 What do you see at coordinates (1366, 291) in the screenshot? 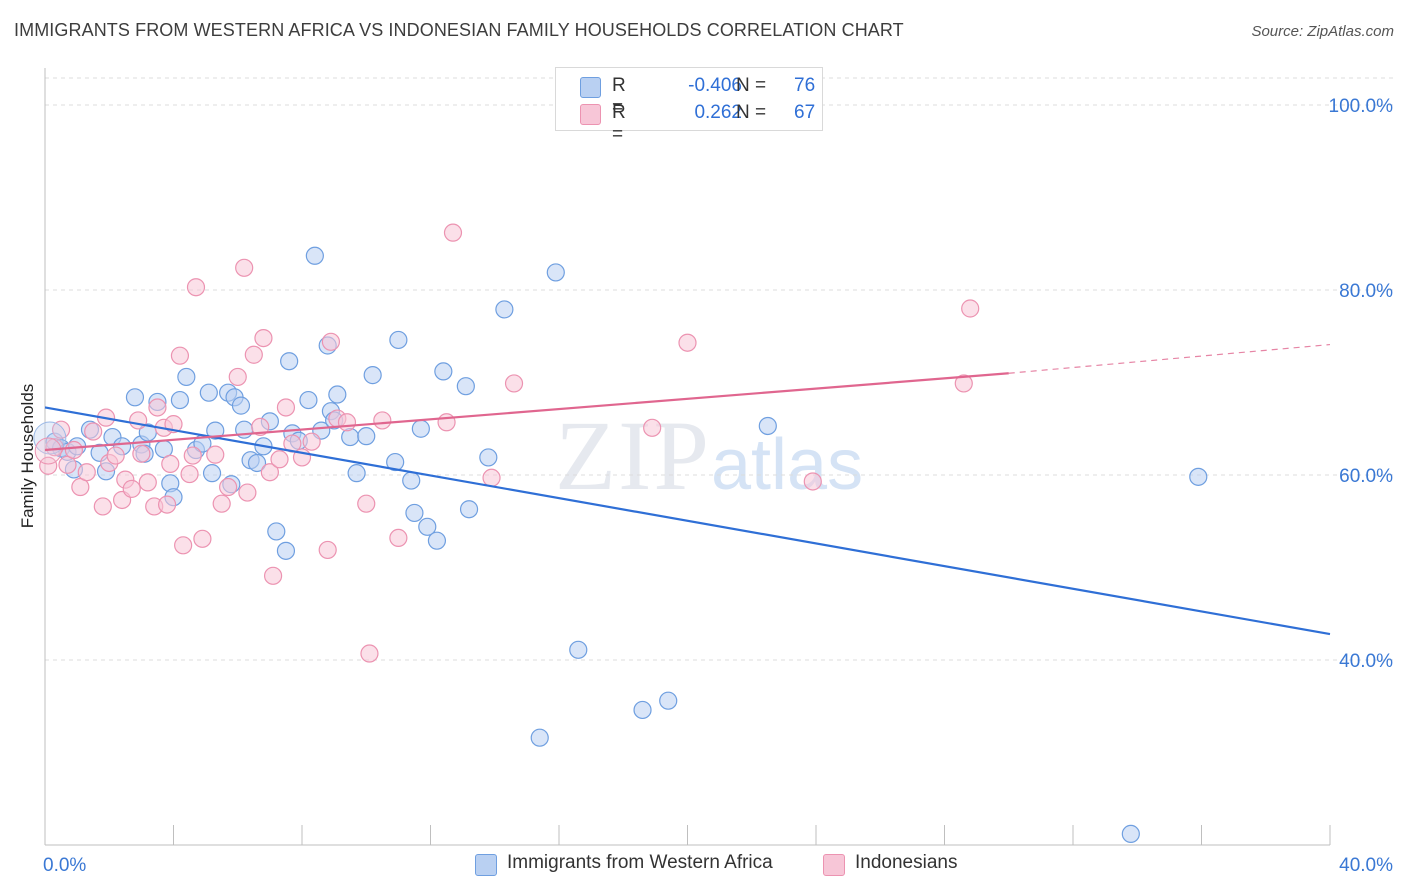
I see `y-tick-label: 80.0%` at bounding box center [1366, 291].